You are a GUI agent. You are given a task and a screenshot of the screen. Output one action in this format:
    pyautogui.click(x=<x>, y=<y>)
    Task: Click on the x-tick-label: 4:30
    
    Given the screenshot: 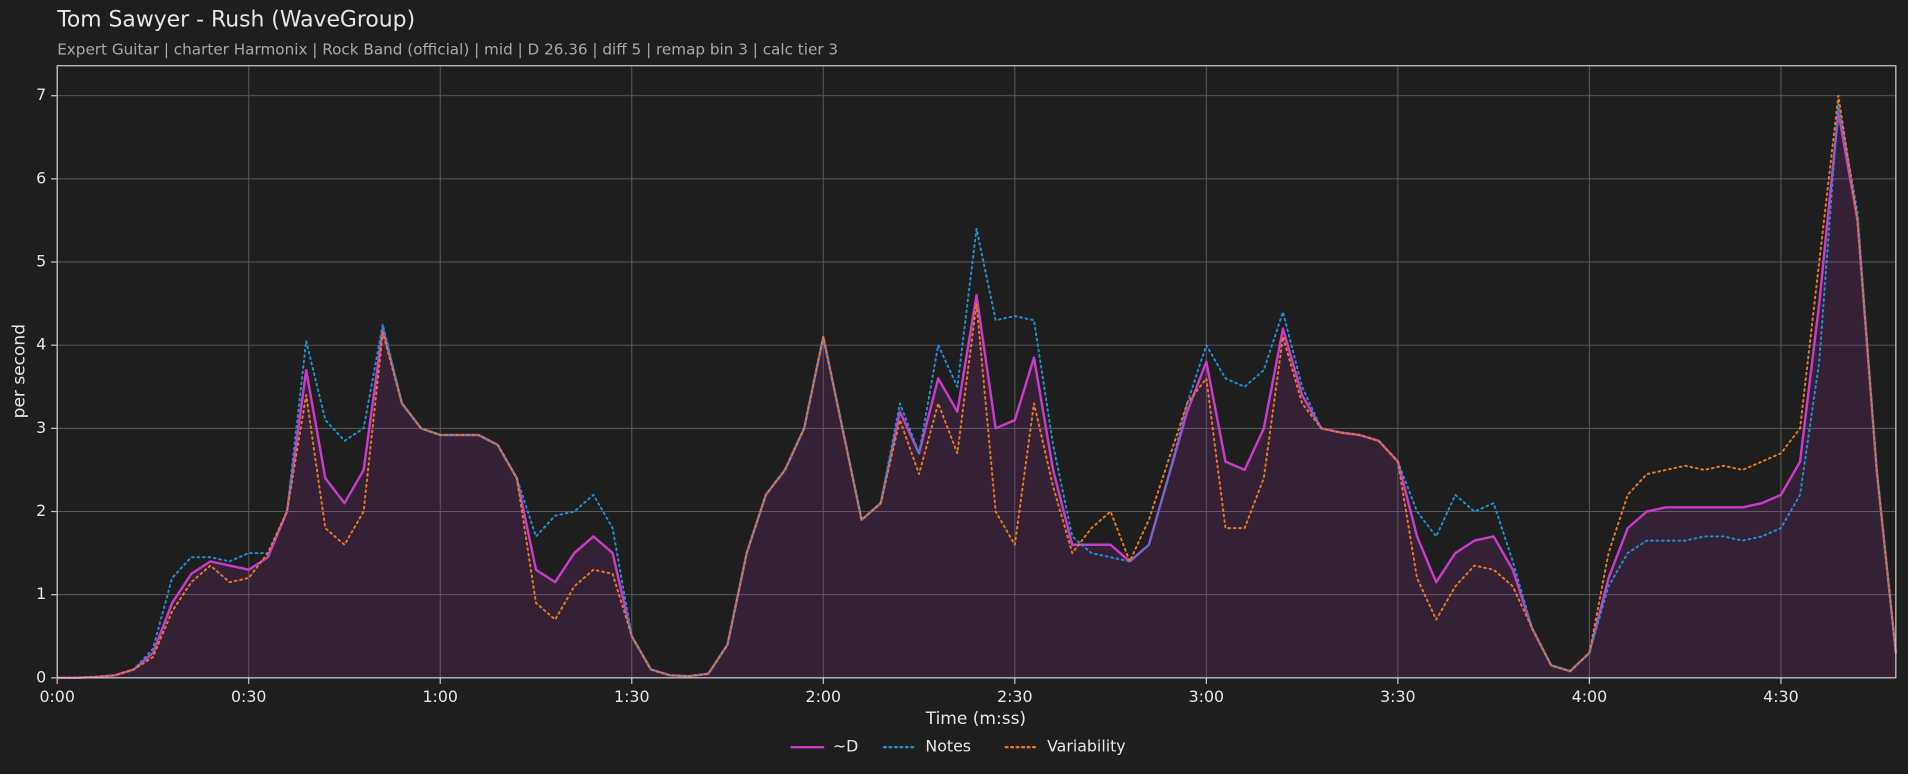 What is the action you would take?
    pyautogui.click(x=1780, y=696)
    